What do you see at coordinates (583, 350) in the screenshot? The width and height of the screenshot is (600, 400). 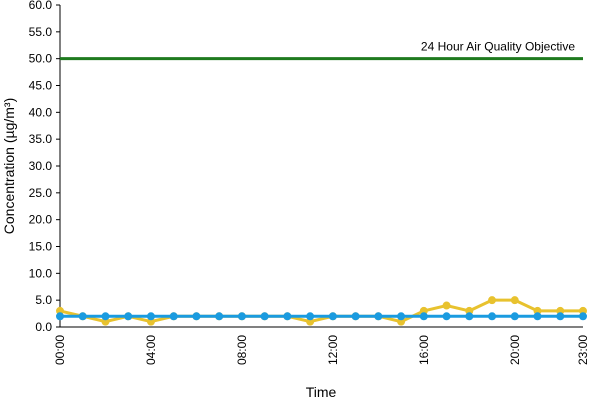 I see `x-tick-label: 23:00` at bounding box center [583, 350].